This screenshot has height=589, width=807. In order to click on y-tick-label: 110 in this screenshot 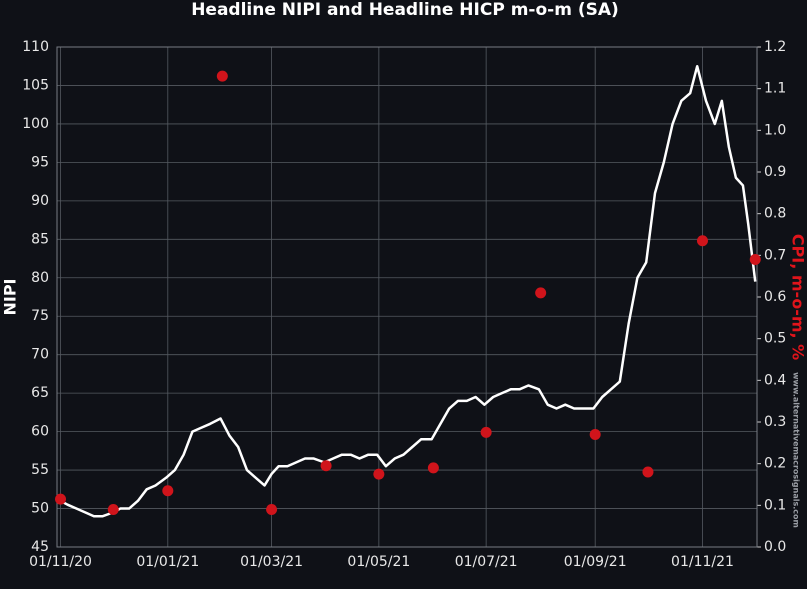, I will do `click(35, 47)`.